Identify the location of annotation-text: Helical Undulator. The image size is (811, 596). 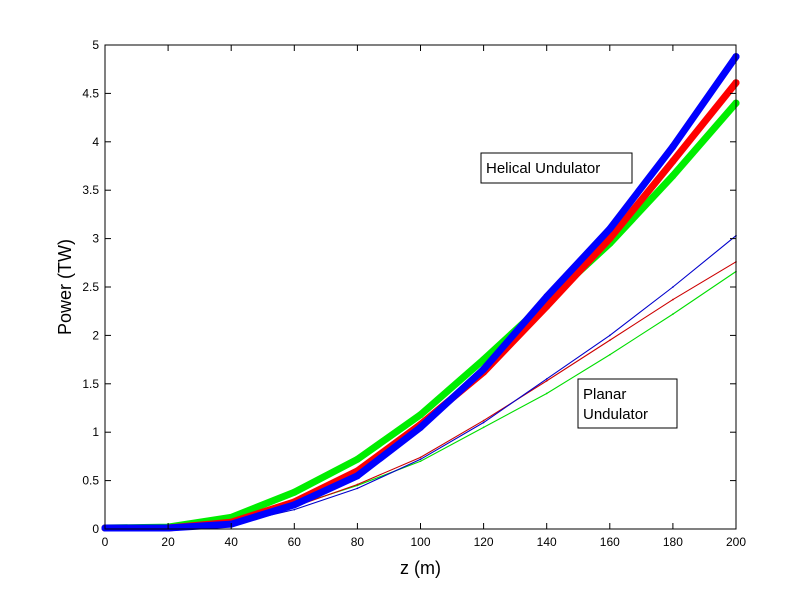
(543, 168).